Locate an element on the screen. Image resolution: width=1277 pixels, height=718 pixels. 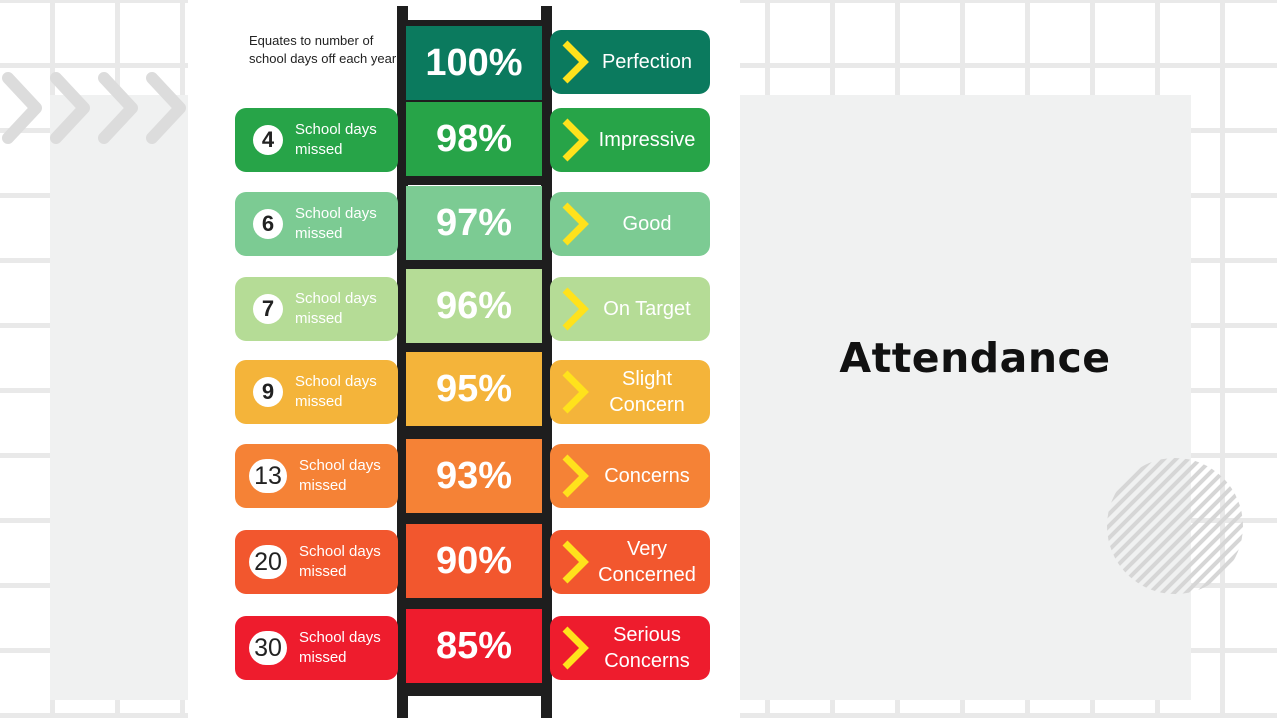
attendance-percent: 98% is located at coordinates (474, 139).